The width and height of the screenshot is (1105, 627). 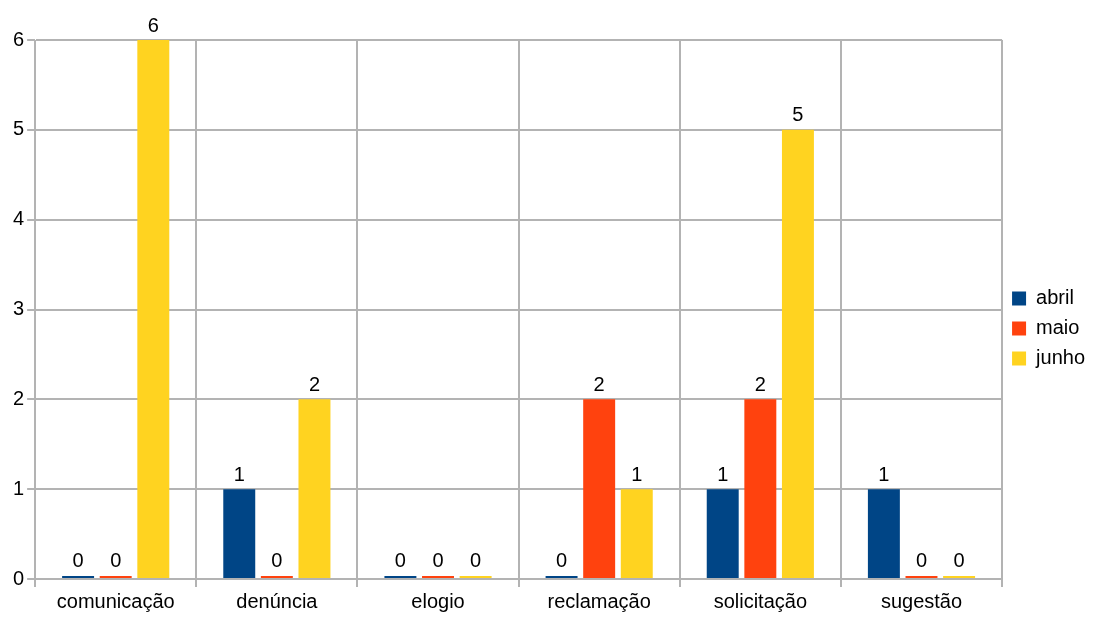 What do you see at coordinates (19, 397) in the screenshot?
I see `y-tick-label: 2` at bounding box center [19, 397].